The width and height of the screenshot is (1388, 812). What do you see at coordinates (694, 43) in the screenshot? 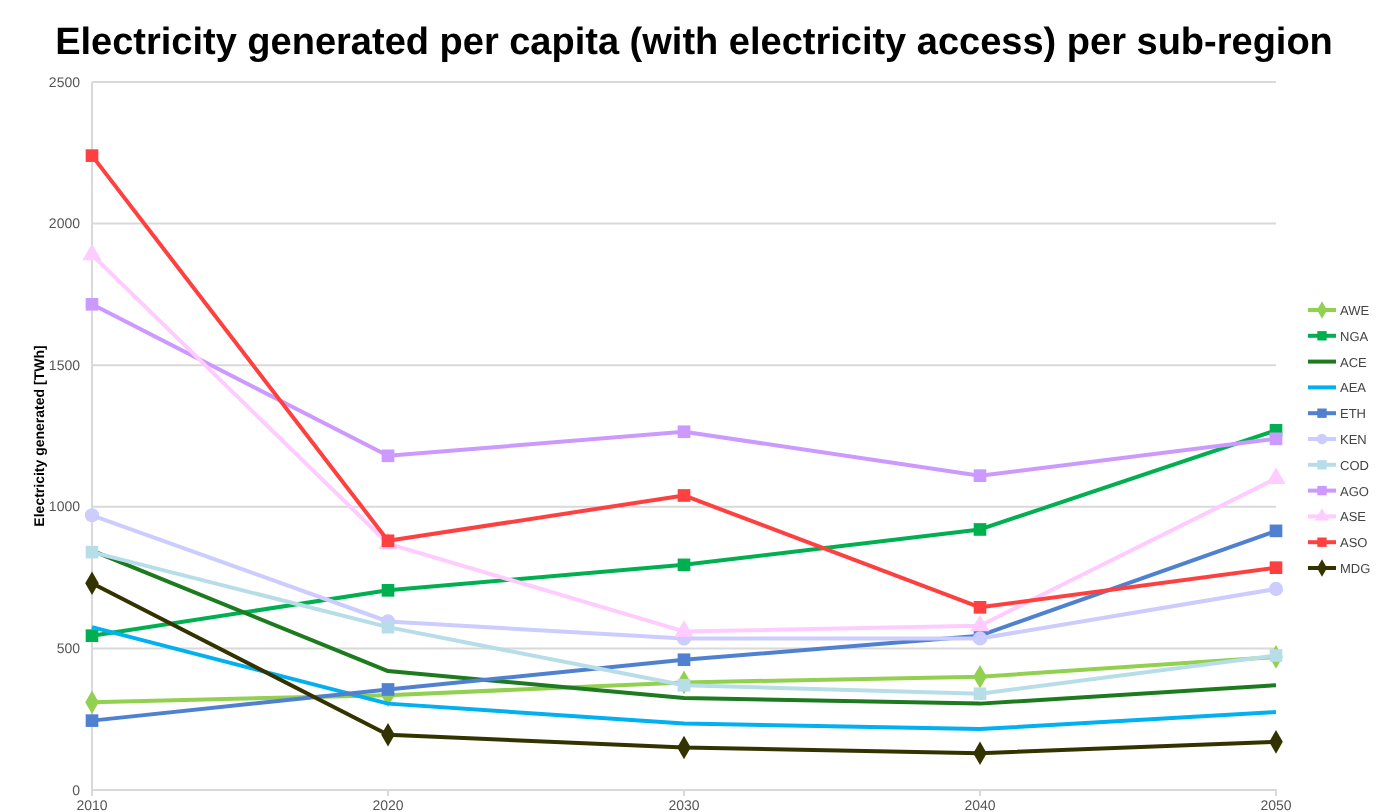
I see `chart-title: Electricity generated per capita (with electricity access) per sub-region` at bounding box center [694, 43].